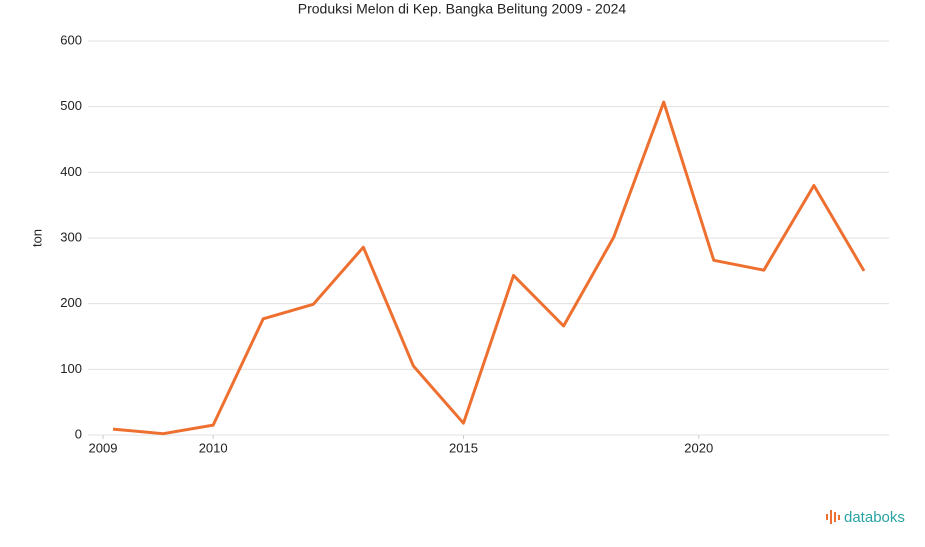 The image size is (925, 547). What do you see at coordinates (71, 236) in the screenshot?
I see `y-tick-label: 300` at bounding box center [71, 236].